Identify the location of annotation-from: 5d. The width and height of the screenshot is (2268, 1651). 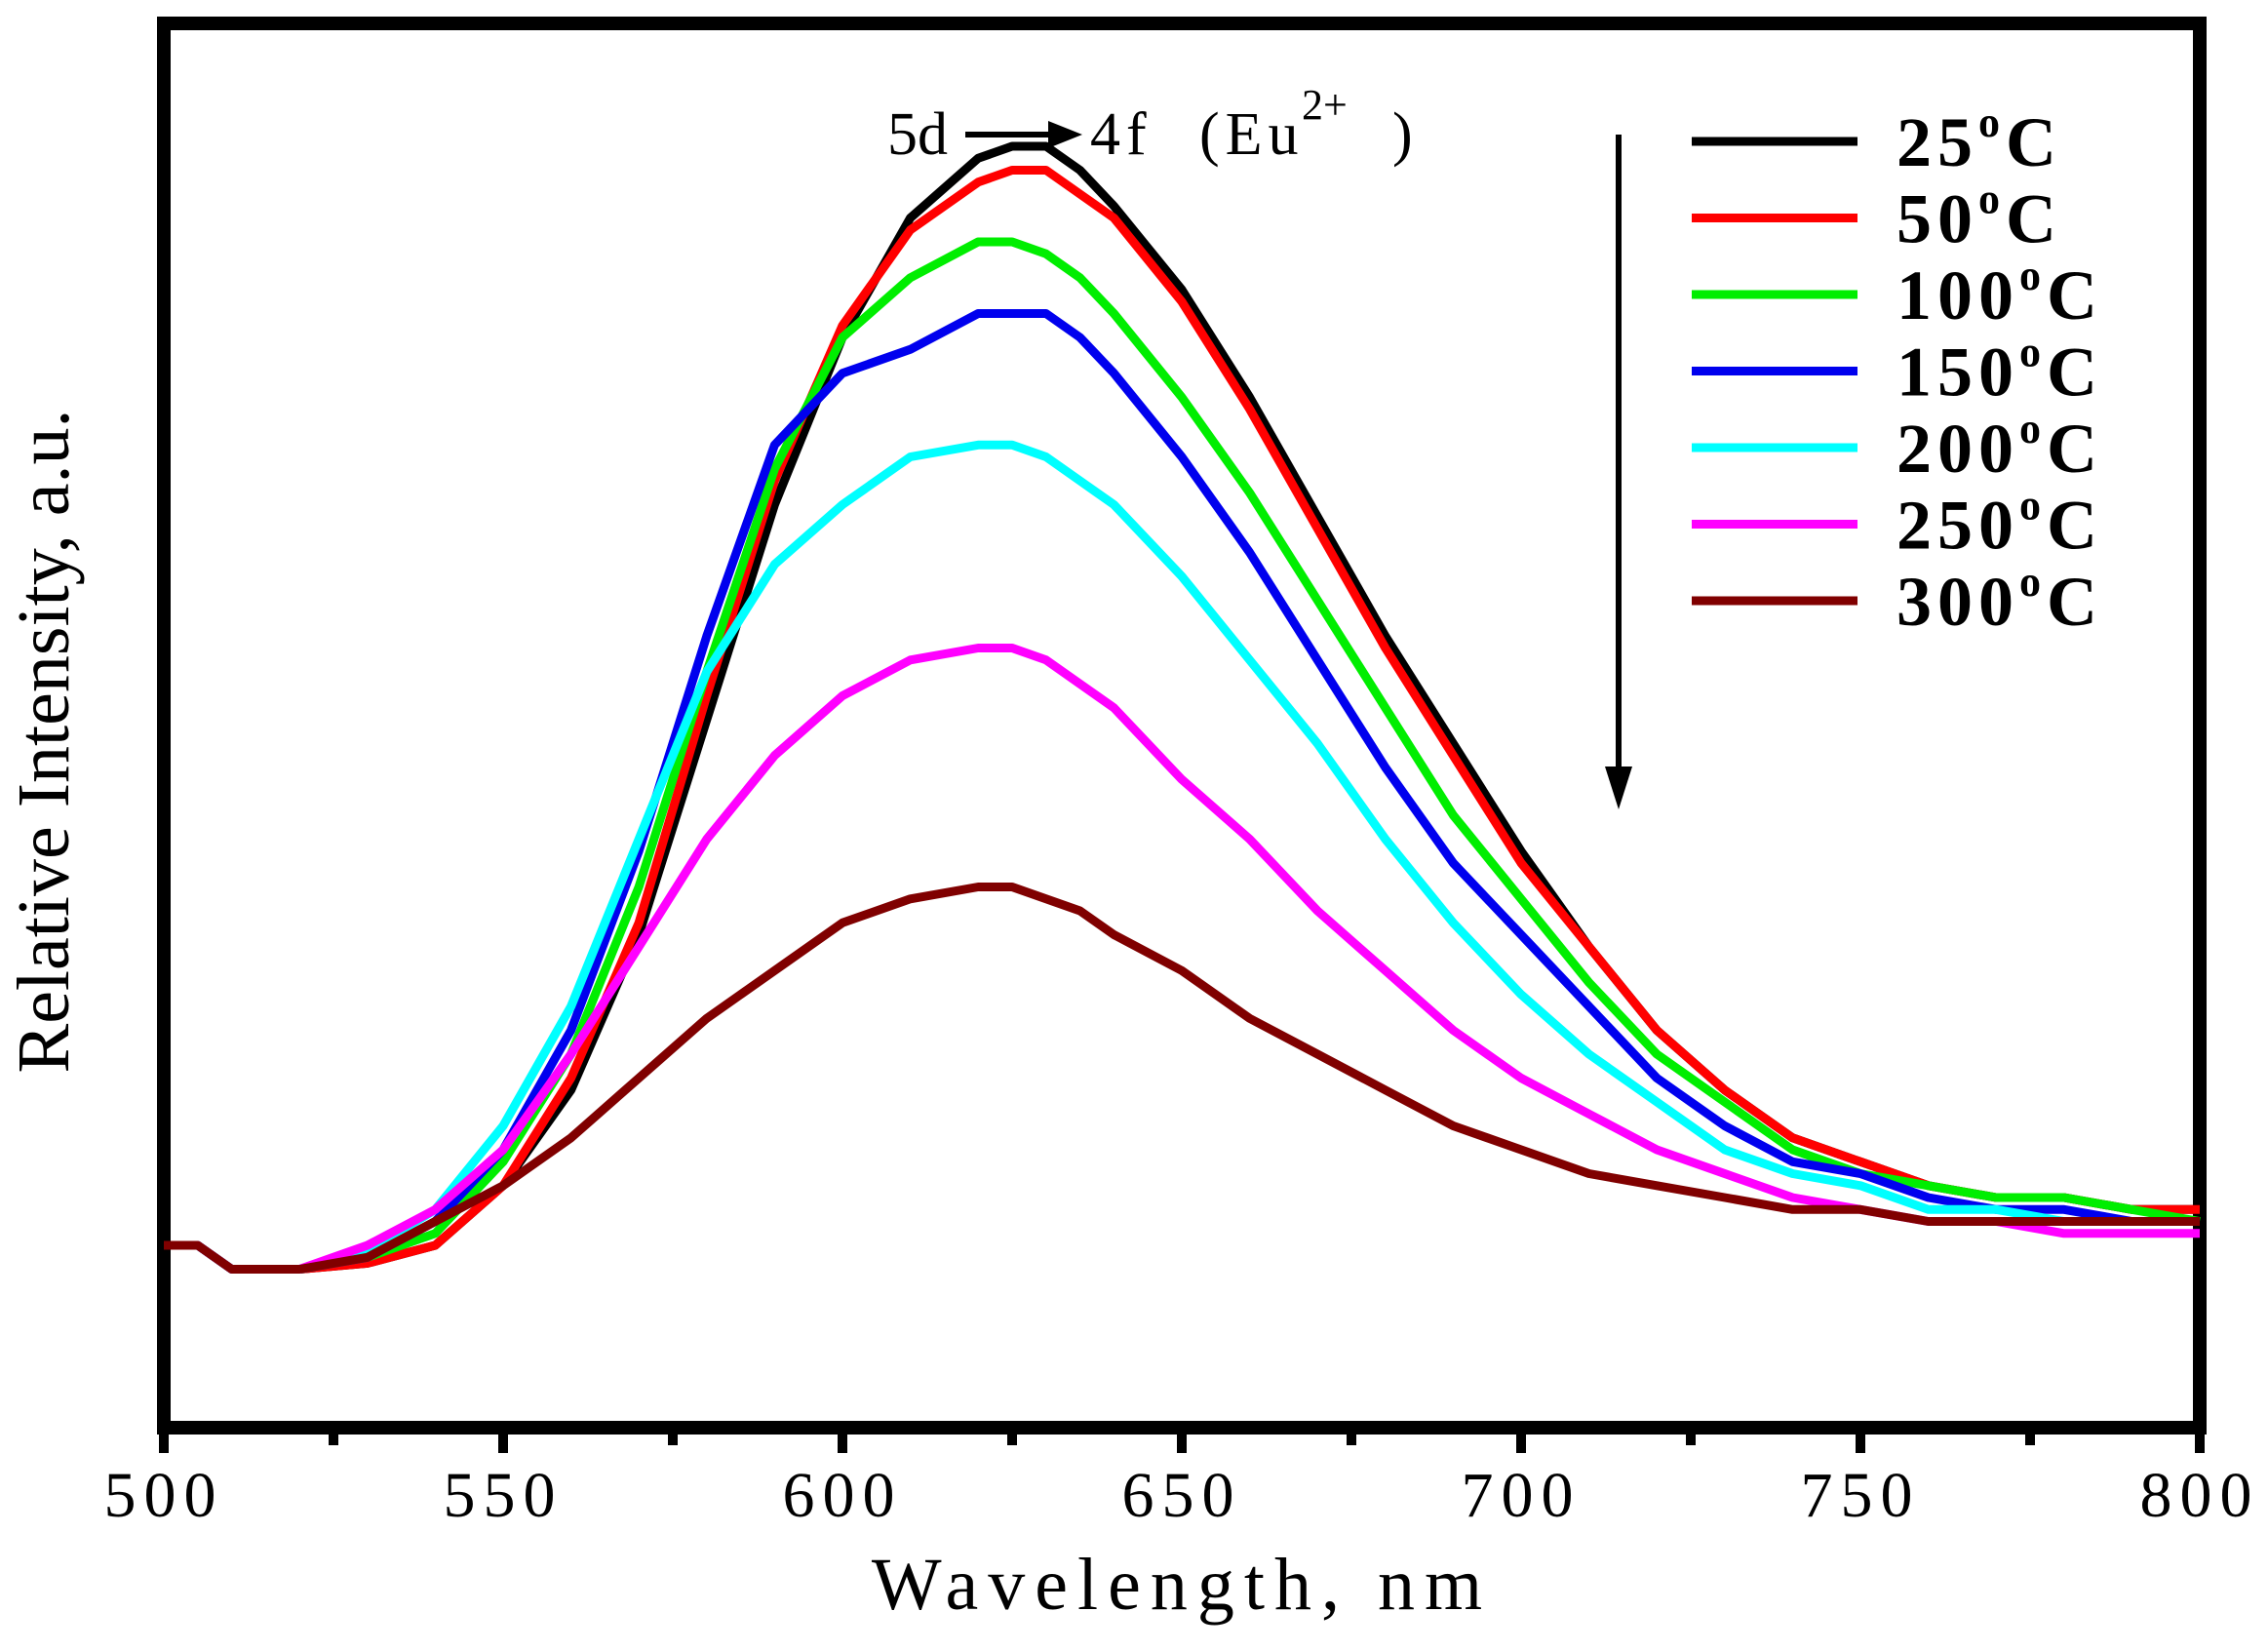
(918, 134).